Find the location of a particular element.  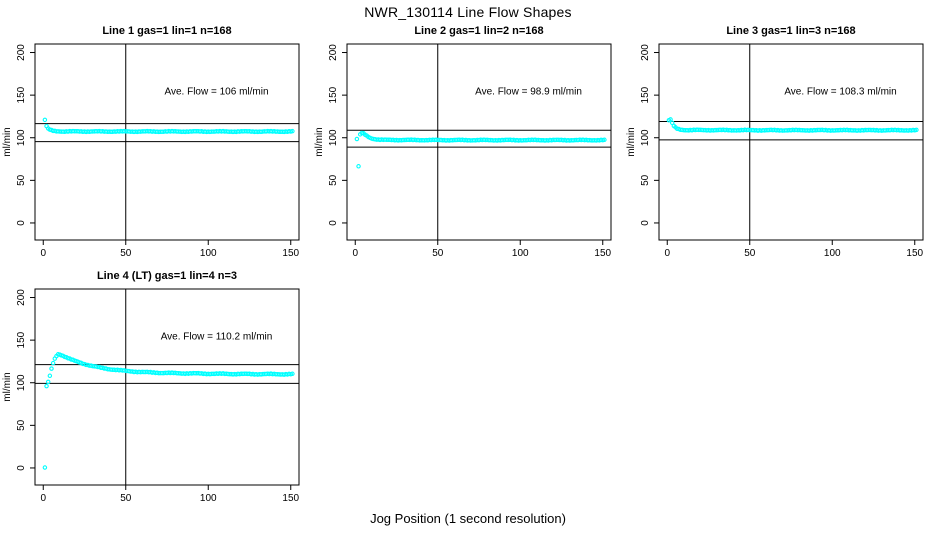

ave-flow-annotation: Ave. Flow = 98.9 ml/min is located at coordinates (528, 91).